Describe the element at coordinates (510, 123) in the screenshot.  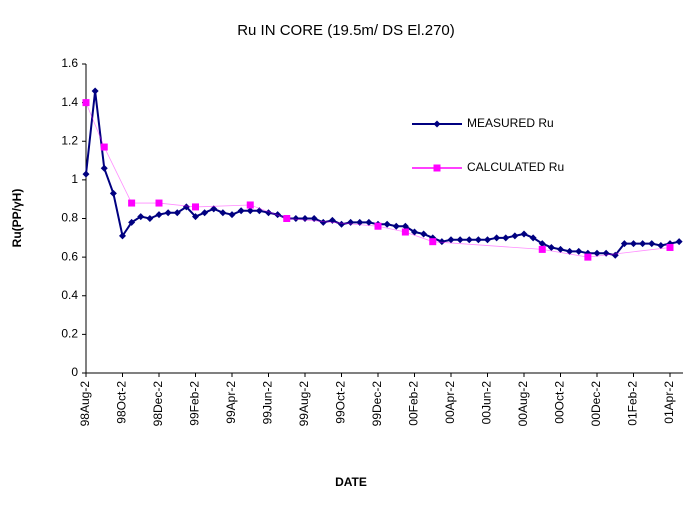
I see `legend-label: MEASURED Ru` at that location.